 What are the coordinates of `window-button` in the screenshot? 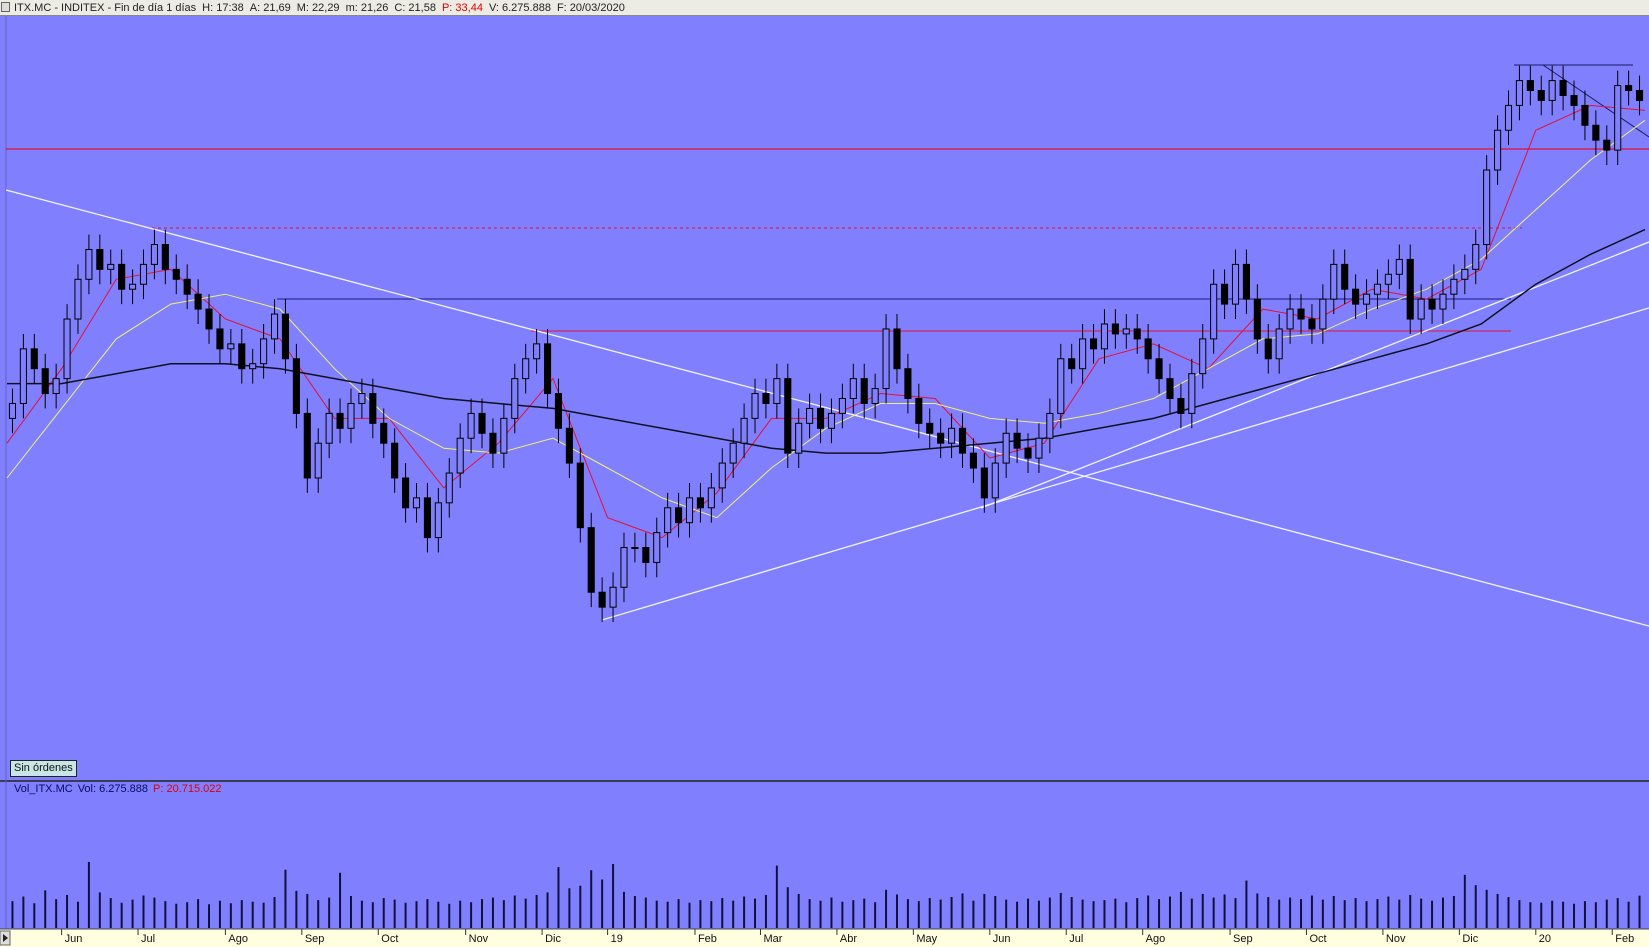 It's located at (5, 7).